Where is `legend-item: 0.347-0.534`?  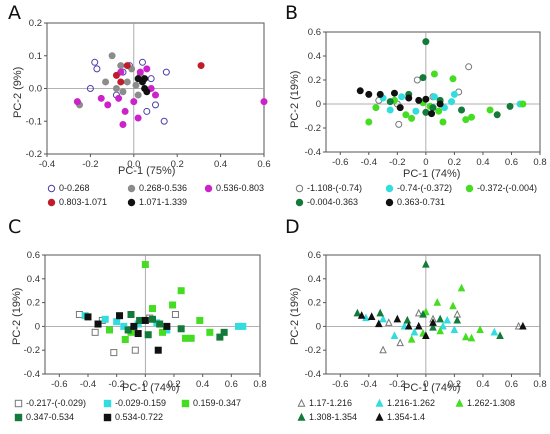 legend-item: 0.347-0.534 is located at coordinates (44, 417).